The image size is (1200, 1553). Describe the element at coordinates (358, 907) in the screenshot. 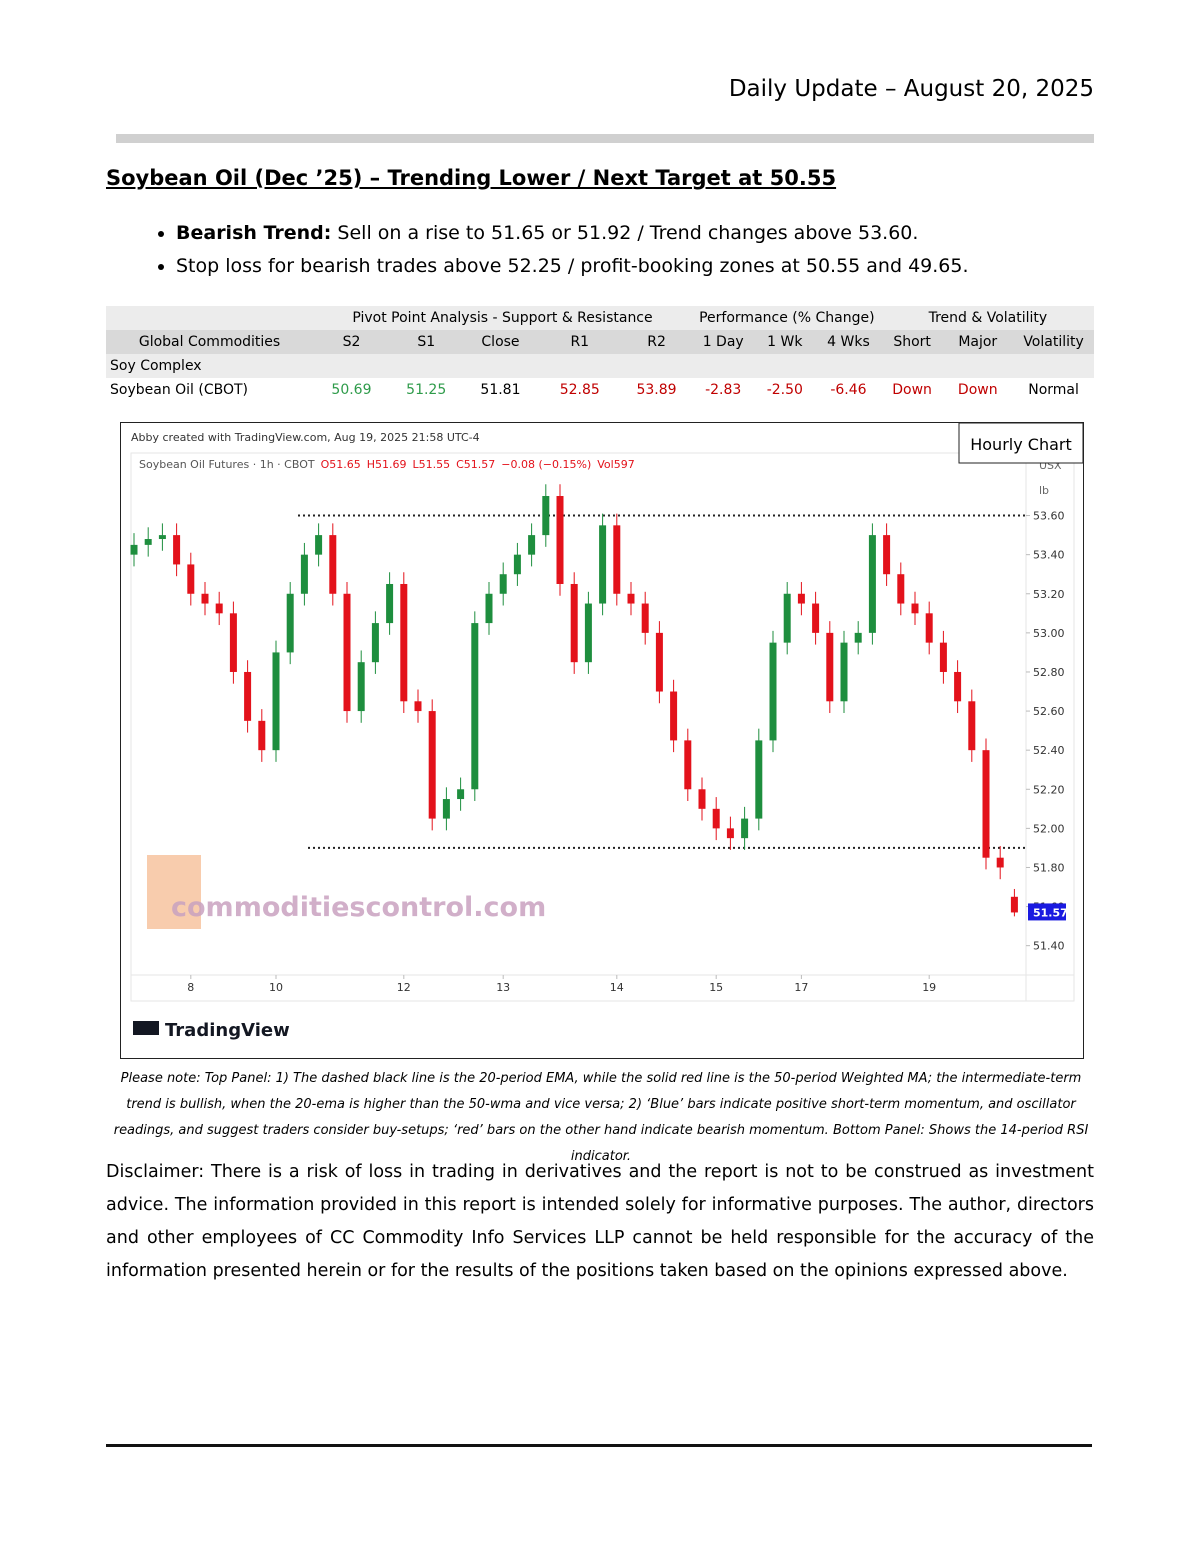

I see `watermark: commoditiescontrol.com` at that location.